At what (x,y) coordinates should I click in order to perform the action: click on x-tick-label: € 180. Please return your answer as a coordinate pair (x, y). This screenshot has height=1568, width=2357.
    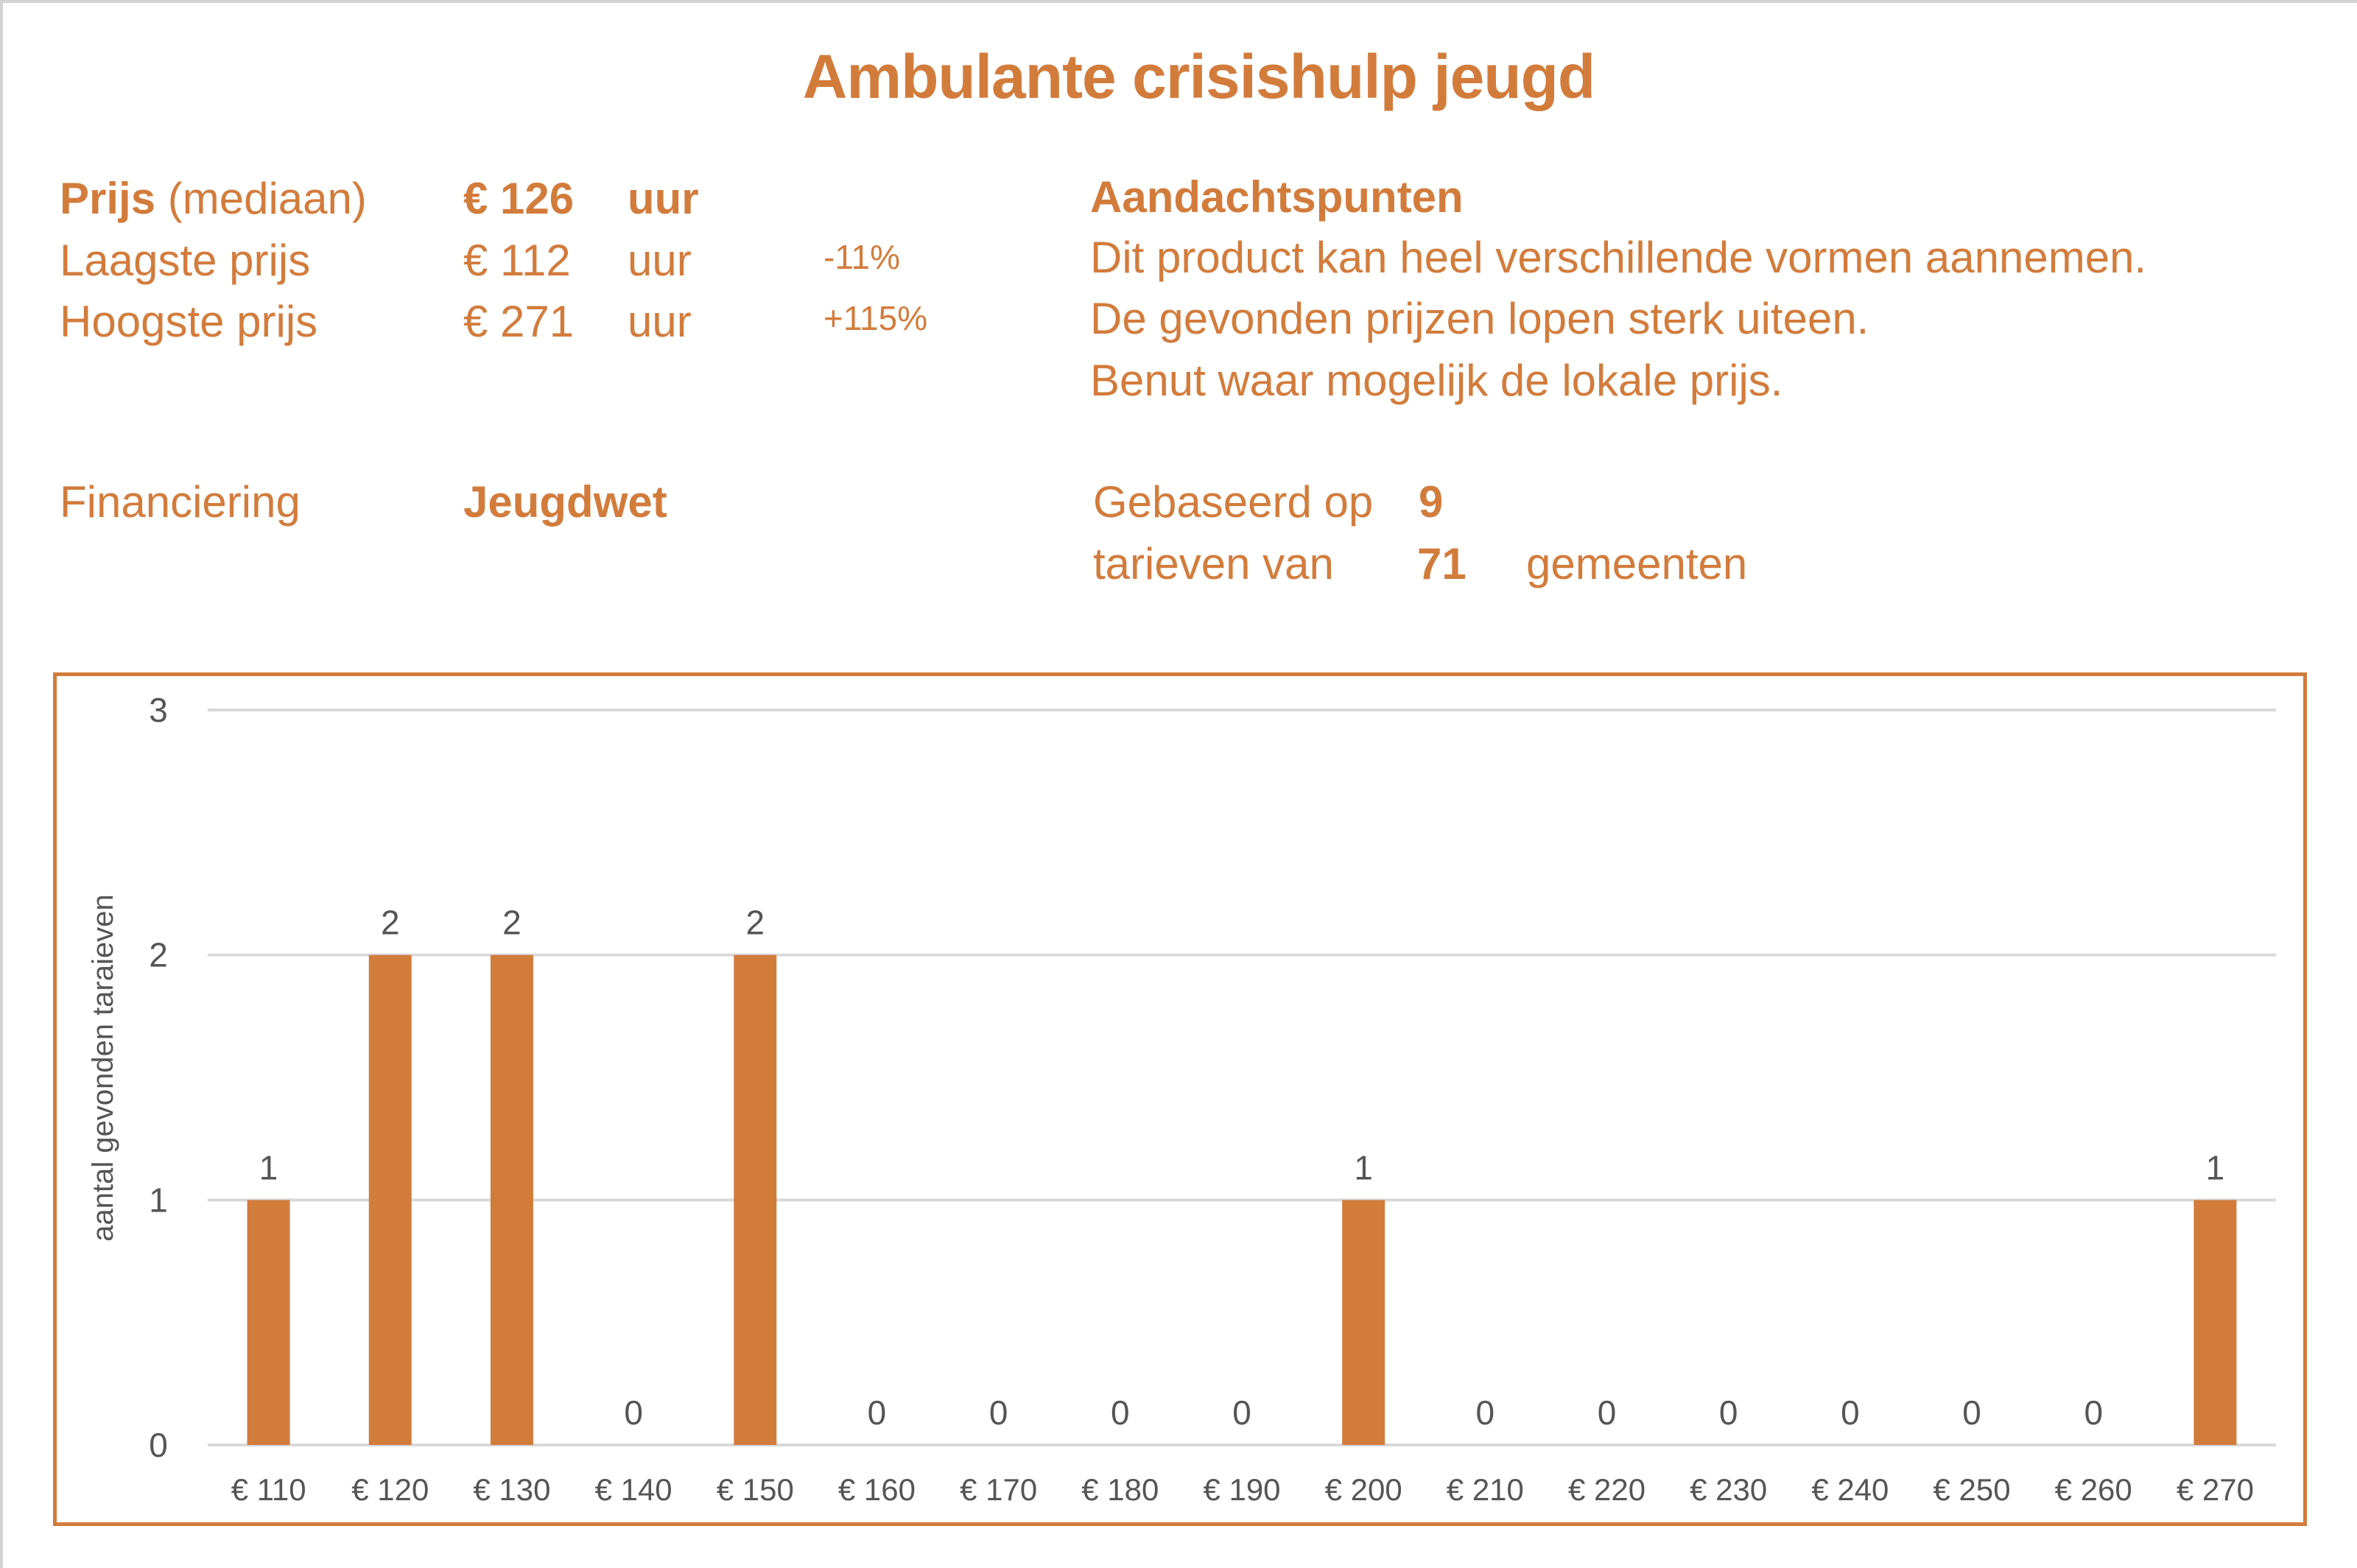
    Looking at the image, I should click on (1120, 1489).